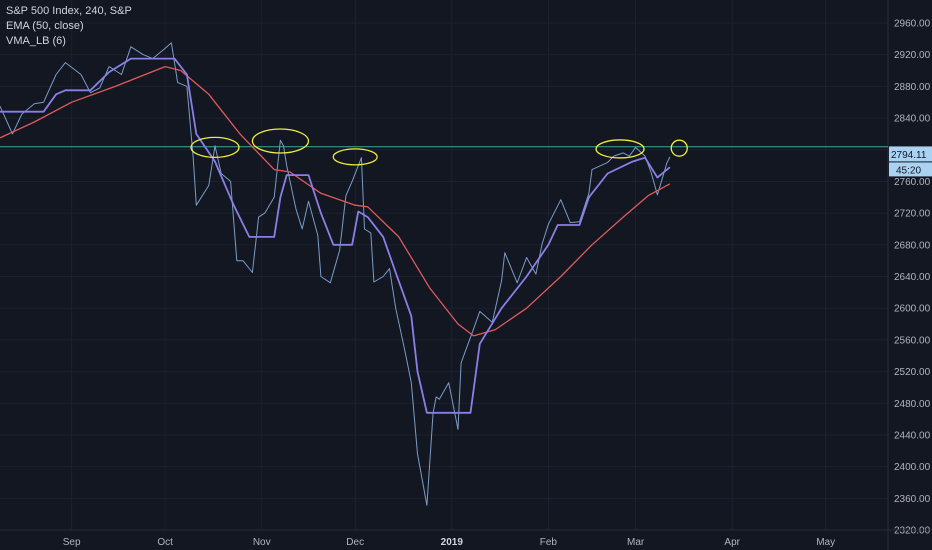 The height and width of the screenshot is (550, 932). I want to click on x-tick-label: Oct, so click(165, 542).